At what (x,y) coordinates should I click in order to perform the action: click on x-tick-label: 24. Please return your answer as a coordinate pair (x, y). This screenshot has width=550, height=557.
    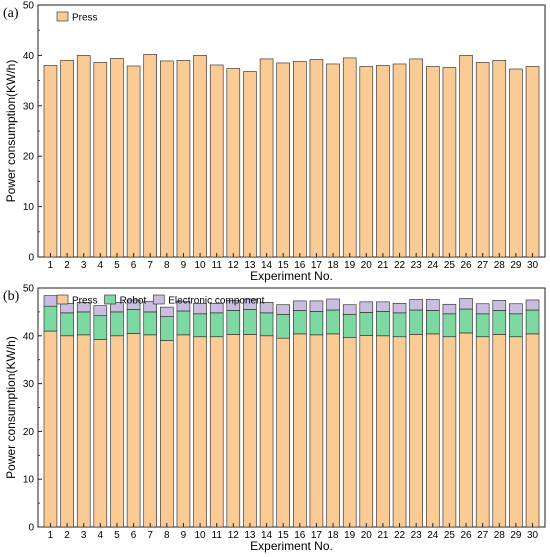
    Looking at the image, I should click on (433, 265).